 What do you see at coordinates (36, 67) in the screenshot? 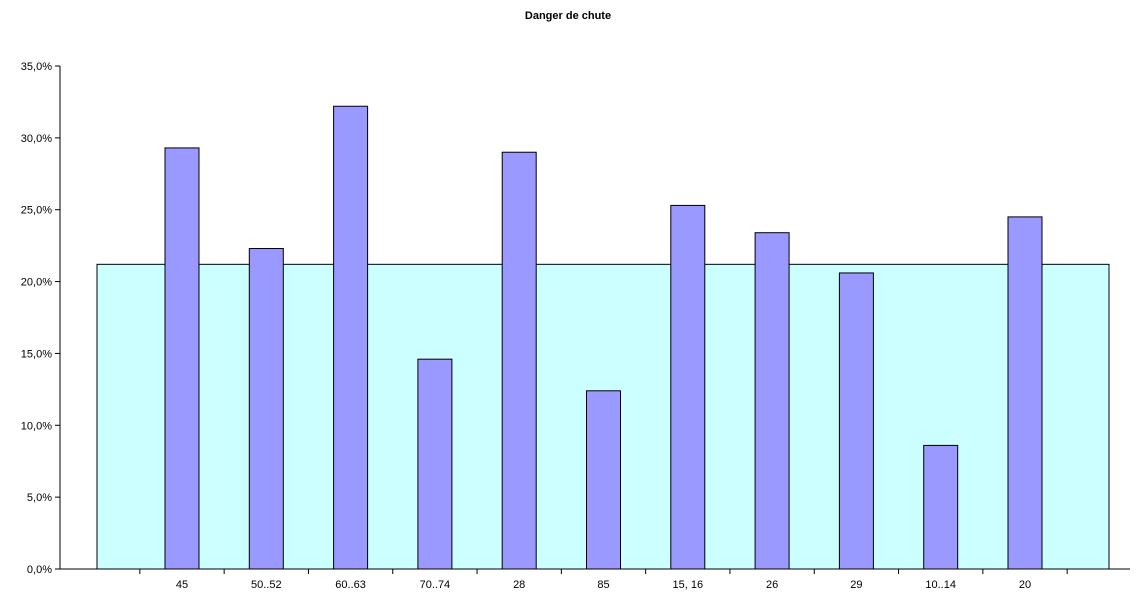
I see `y-tick-label-7: 35,0%` at bounding box center [36, 67].